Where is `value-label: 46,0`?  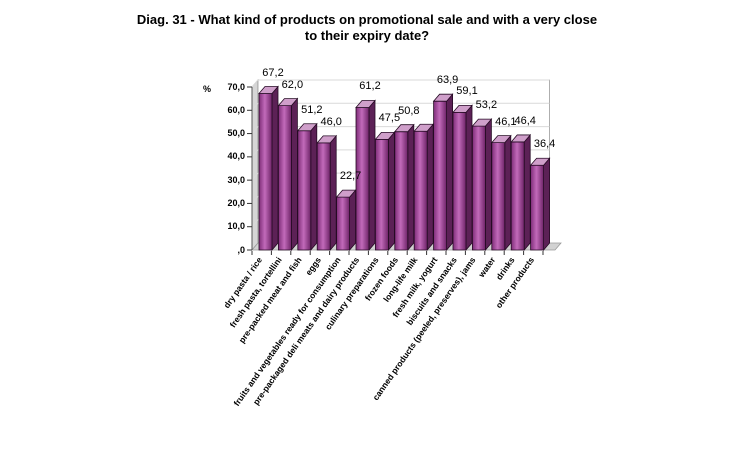
value-label: 46,0 is located at coordinates (331, 121).